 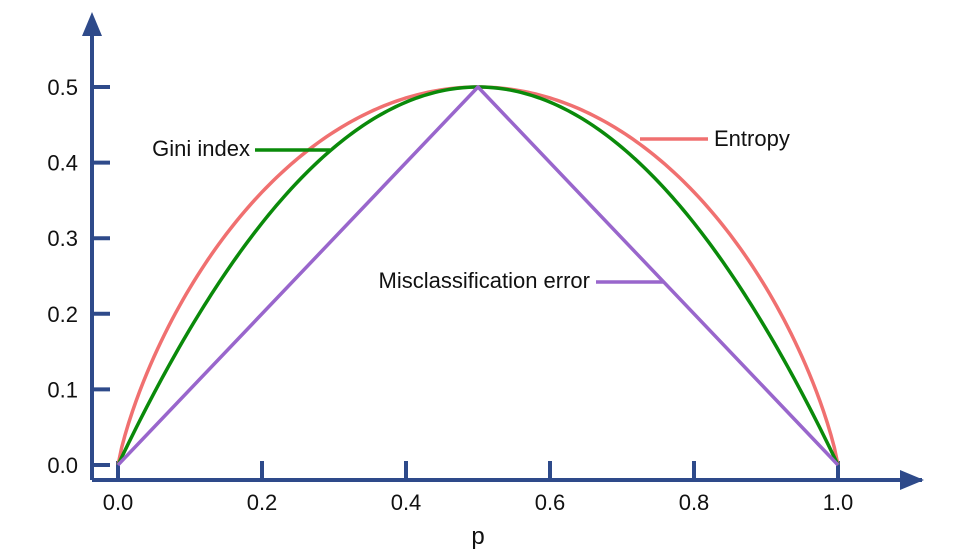 I want to click on series-label: Entropy, so click(x=752, y=138).